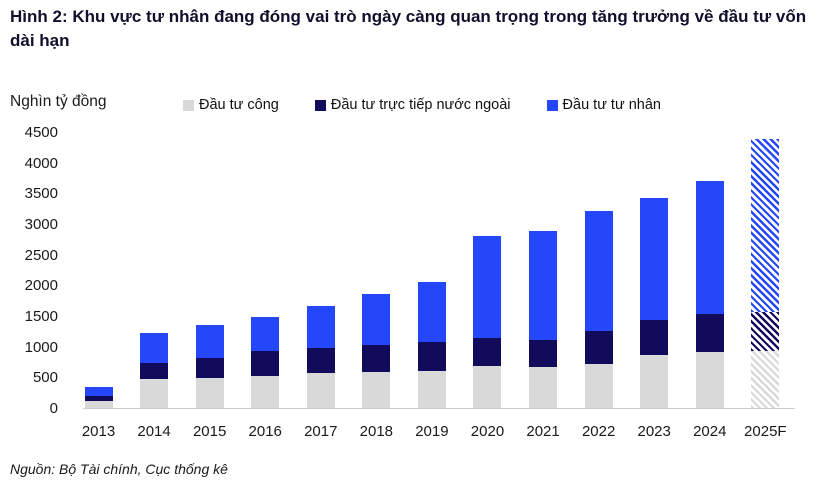 Image resolution: width=835 pixels, height=491 pixels. Describe the element at coordinates (265, 431) in the screenshot. I see `x-tick-label-2016: 2016` at that location.